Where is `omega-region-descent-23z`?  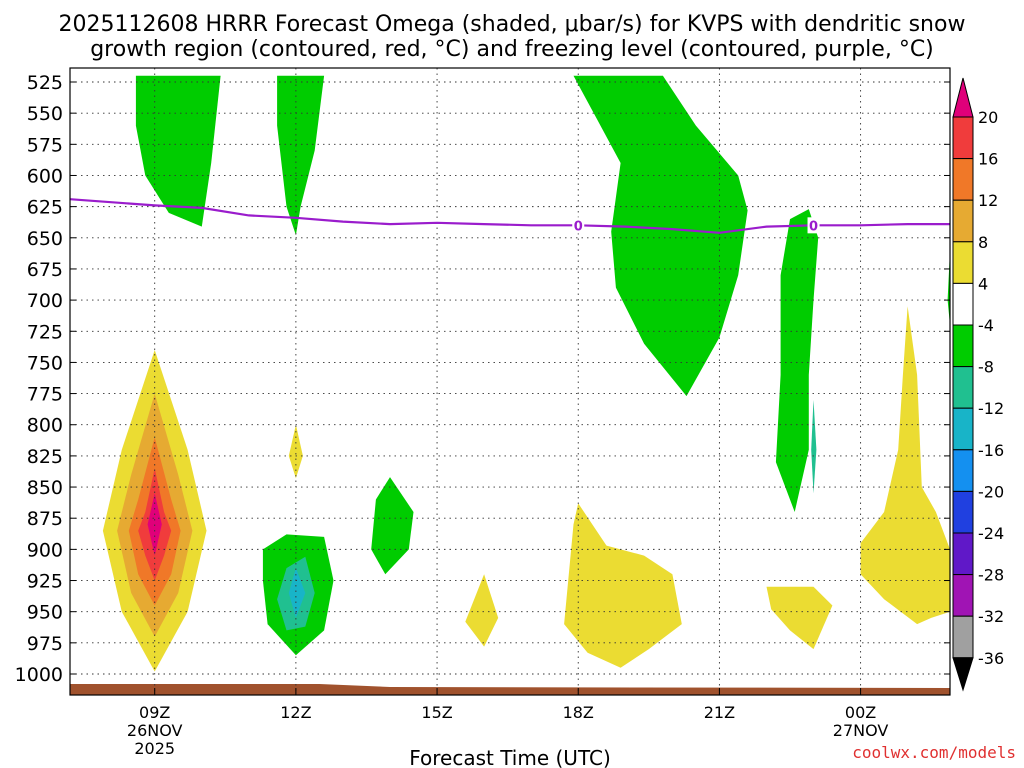 omega-region-descent-23z is located at coordinates (799, 618).